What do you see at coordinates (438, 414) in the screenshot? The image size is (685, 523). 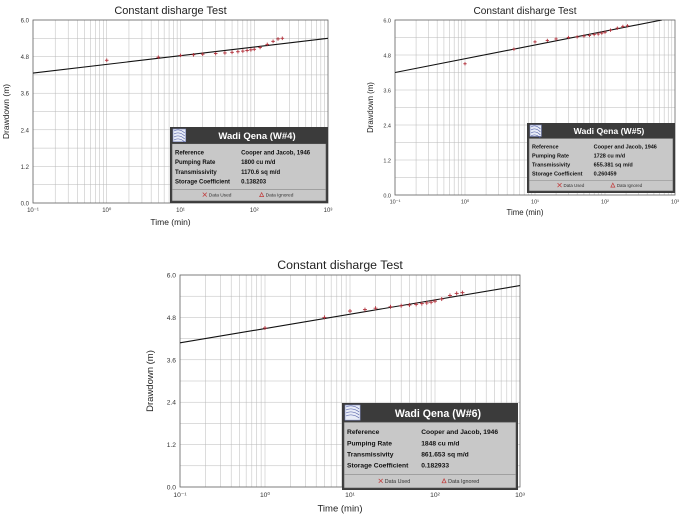 I see `info-box-title: Wadi Qena (W#6)` at bounding box center [438, 414].